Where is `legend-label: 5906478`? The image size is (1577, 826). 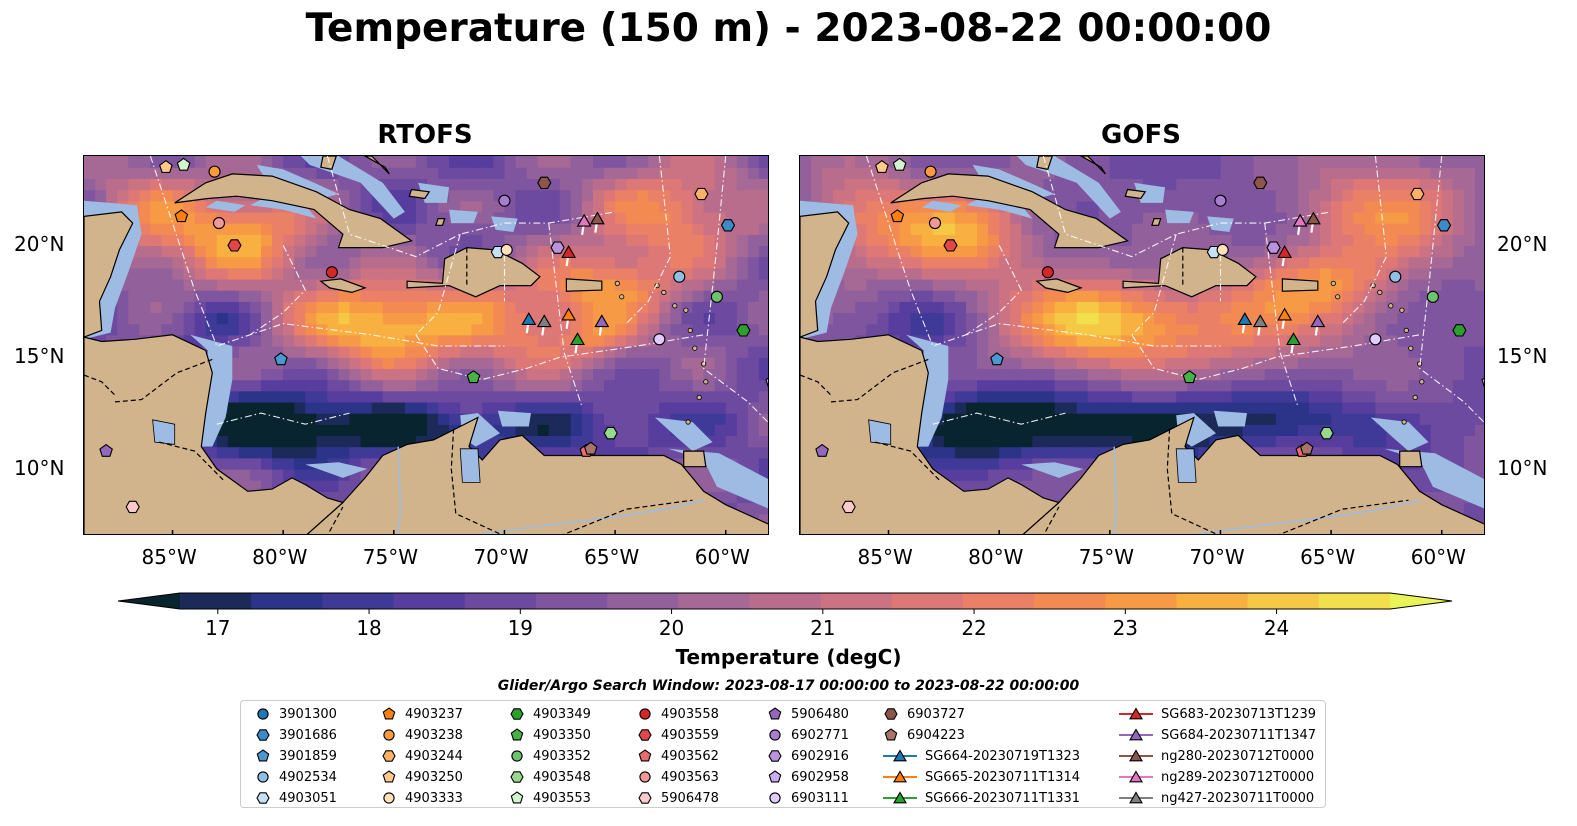
legend-label: 5906478 is located at coordinates (690, 798).